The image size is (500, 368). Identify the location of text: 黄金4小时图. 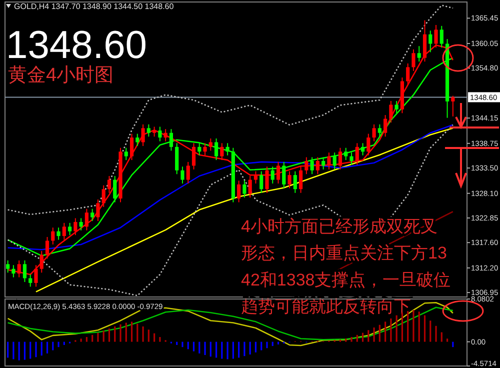
(61, 75).